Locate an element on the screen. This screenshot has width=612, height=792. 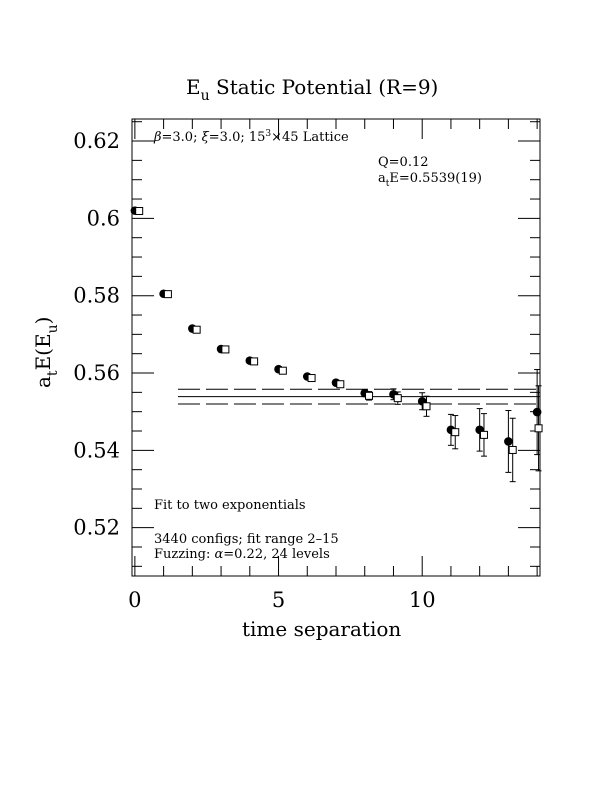
x-tick-labels: 0 5 10 is located at coordinates (281, 600).